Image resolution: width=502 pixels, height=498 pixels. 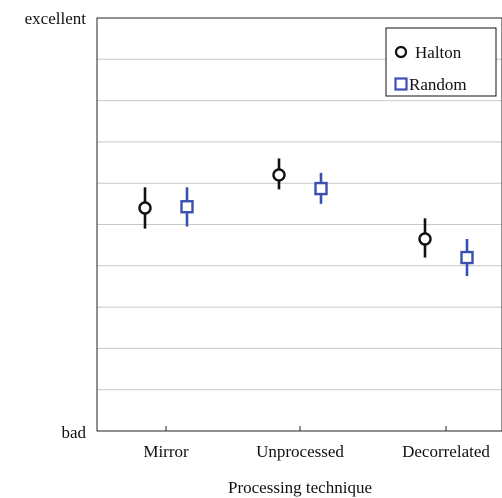 What do you see at coordinates (187, 207) in the screenshot?
I see `point-random-mirror` at bounding box center [187, 207].